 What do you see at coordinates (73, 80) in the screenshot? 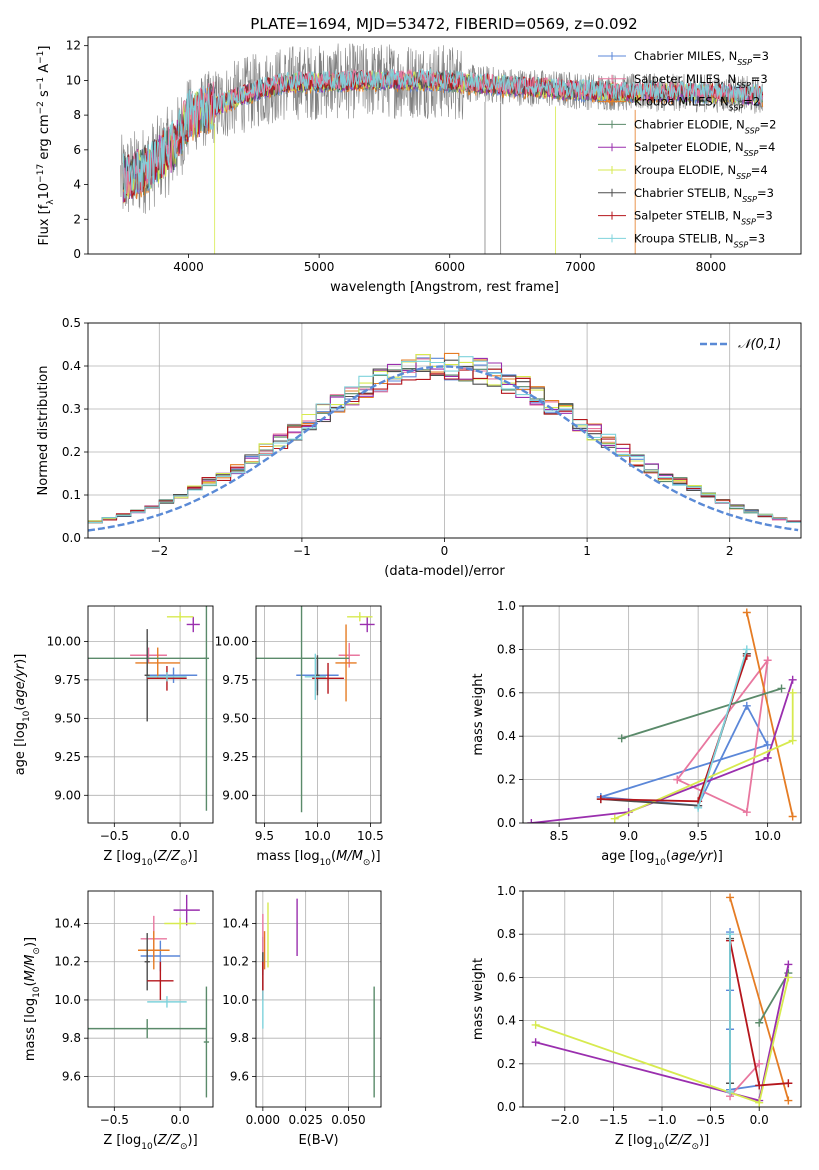
I see `y-tick-label: 10` at bounding box center [73, 80].